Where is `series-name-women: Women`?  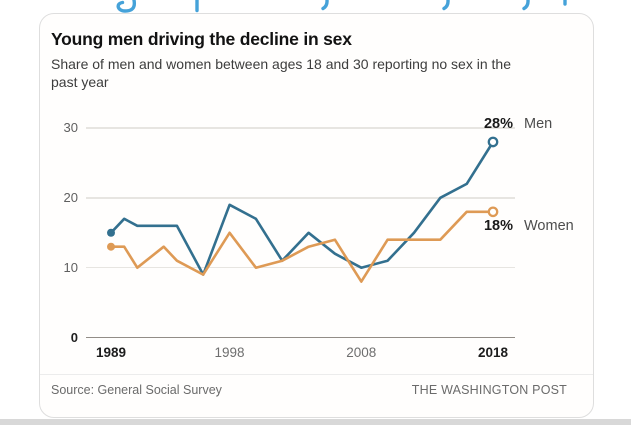 series-name-women: Women is located at coordinates (549, 225).